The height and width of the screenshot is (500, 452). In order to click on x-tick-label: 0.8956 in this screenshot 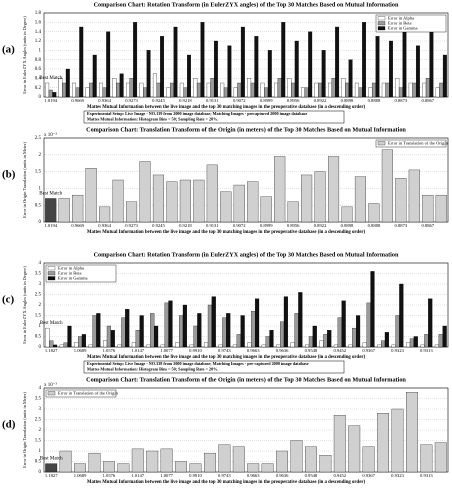, I will do `click(293, 225)`.